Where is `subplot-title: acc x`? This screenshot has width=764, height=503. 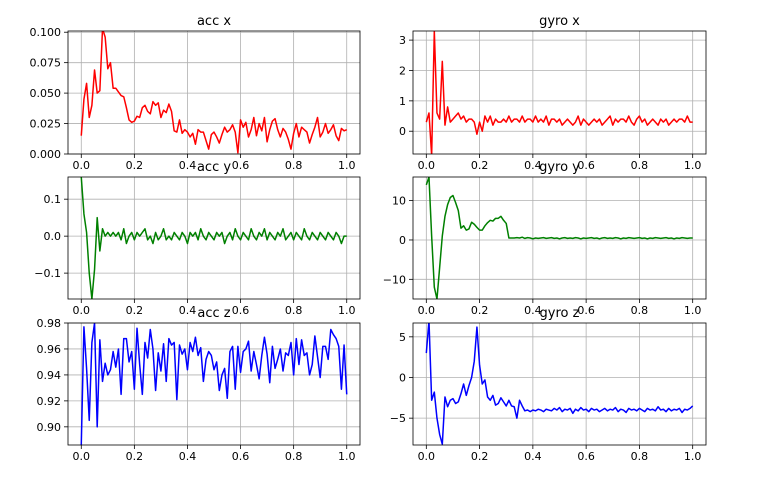
subplot-title: acc x is located at coordinates (214, 21).